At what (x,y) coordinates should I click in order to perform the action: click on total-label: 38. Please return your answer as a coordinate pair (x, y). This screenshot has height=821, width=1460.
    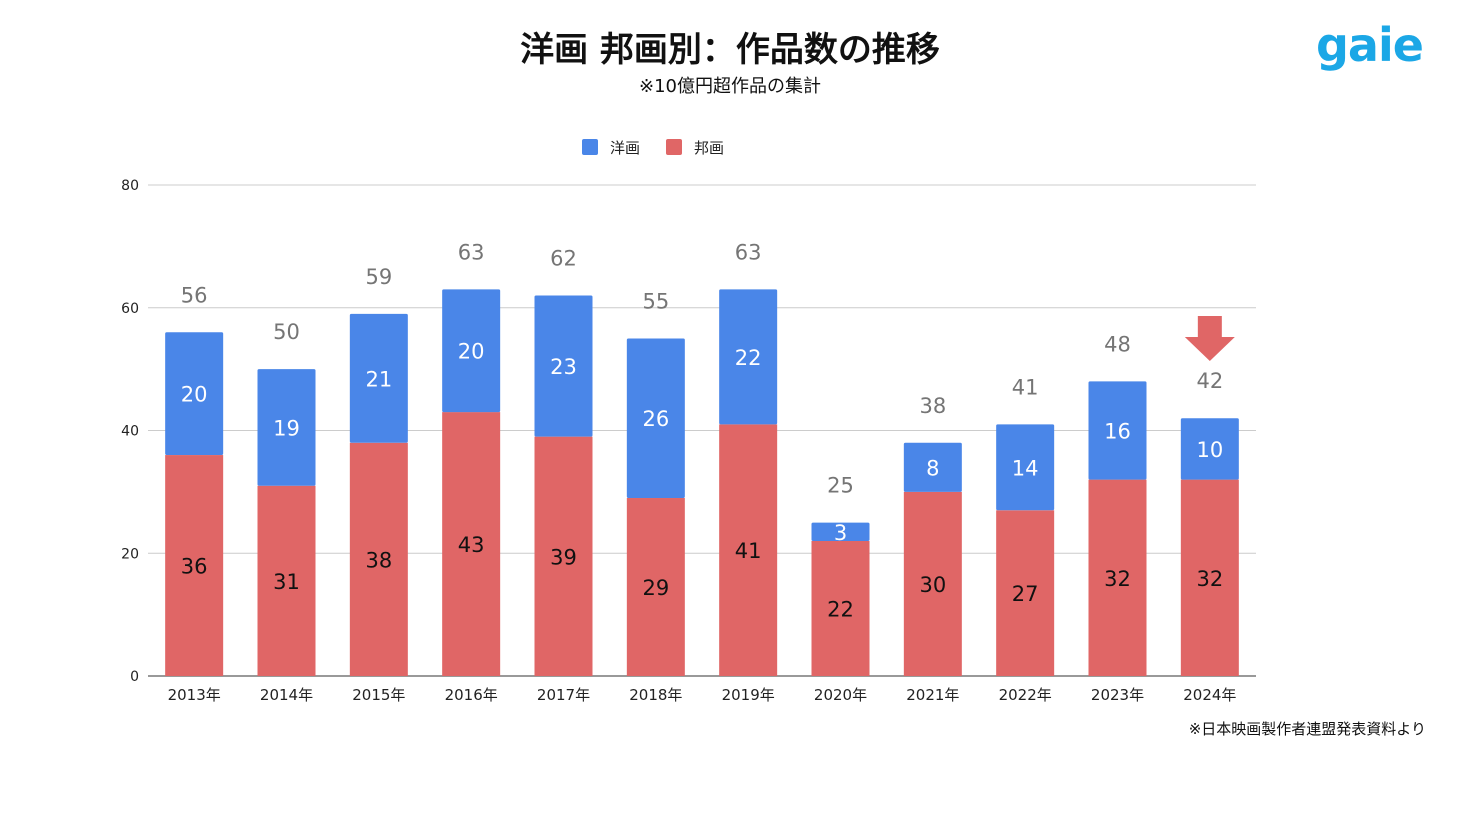
    Looking at the image, I should click on (932, 406).